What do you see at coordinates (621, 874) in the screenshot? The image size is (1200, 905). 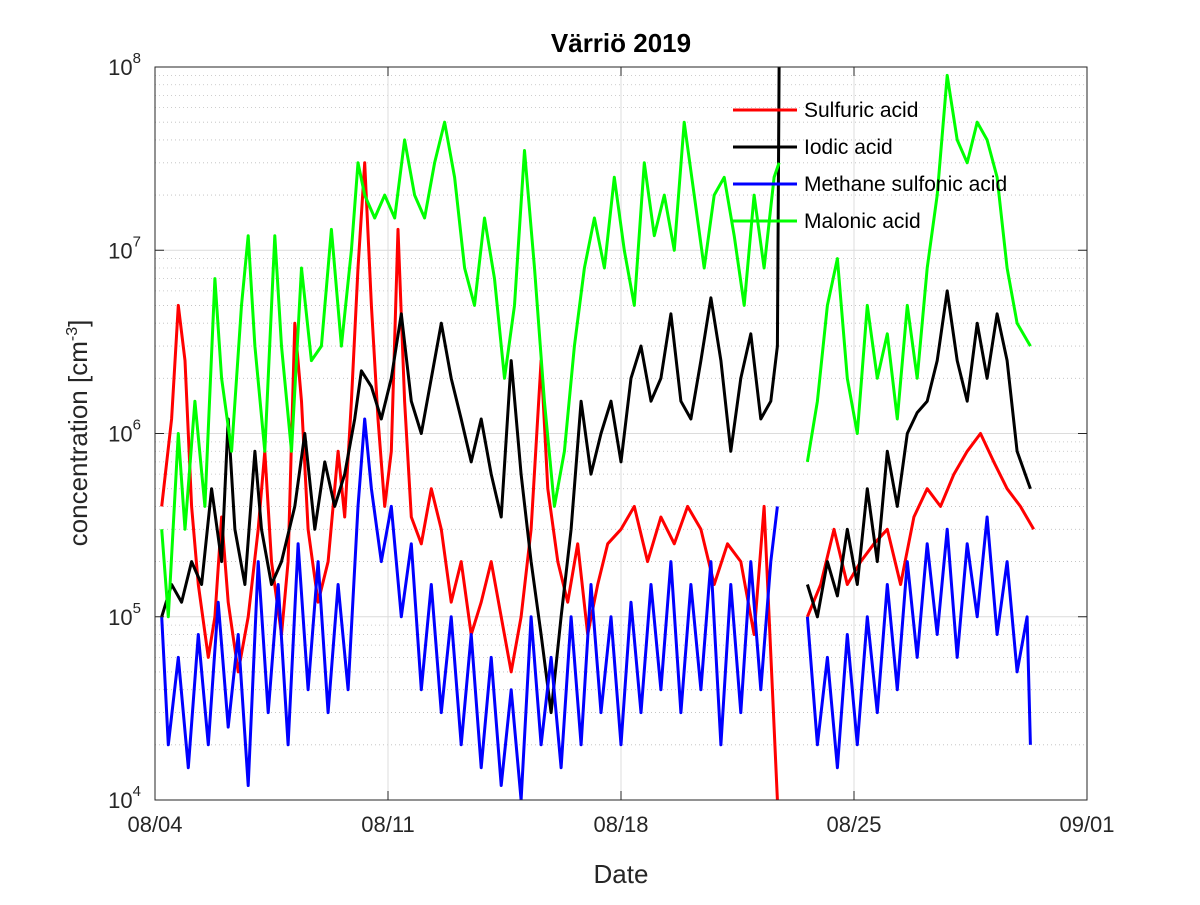 I see `x-axis-label: Date` at bounding box center [621, 874].